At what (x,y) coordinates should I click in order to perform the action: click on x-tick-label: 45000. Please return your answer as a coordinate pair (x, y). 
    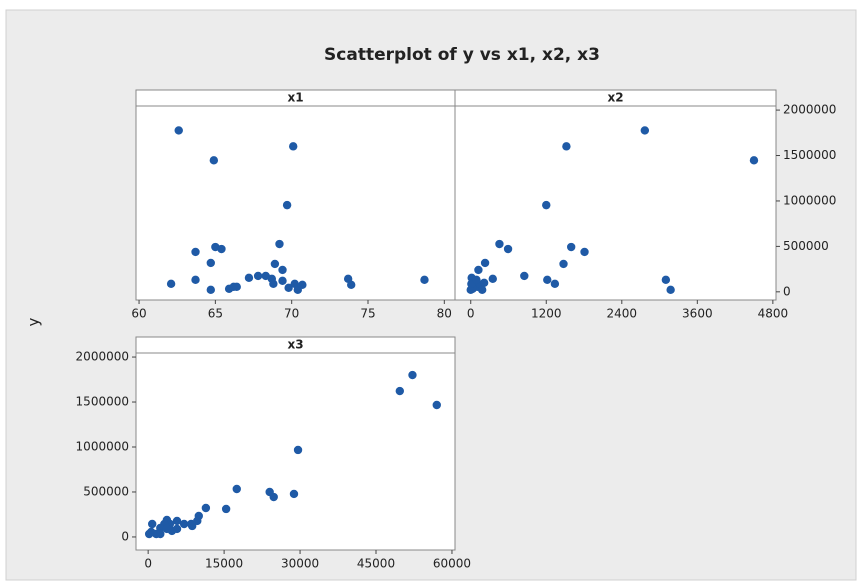
    Looking at the image, I should click on (376, 564).